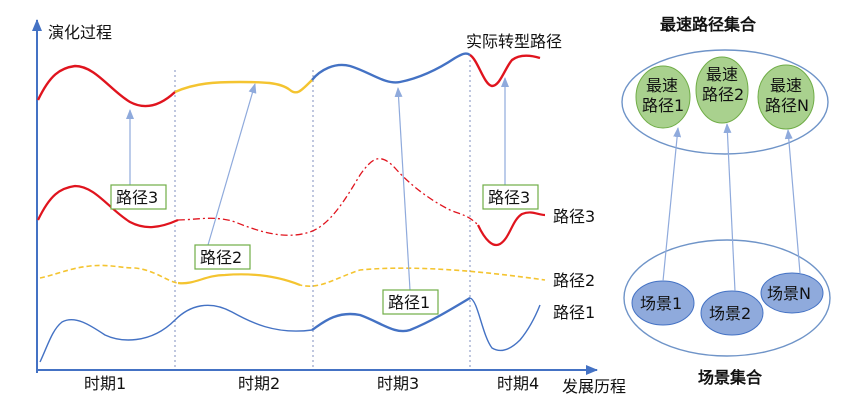 This screenshot has width=856, height=413. I want to click on path2-solid-segment, so click(239, 280).